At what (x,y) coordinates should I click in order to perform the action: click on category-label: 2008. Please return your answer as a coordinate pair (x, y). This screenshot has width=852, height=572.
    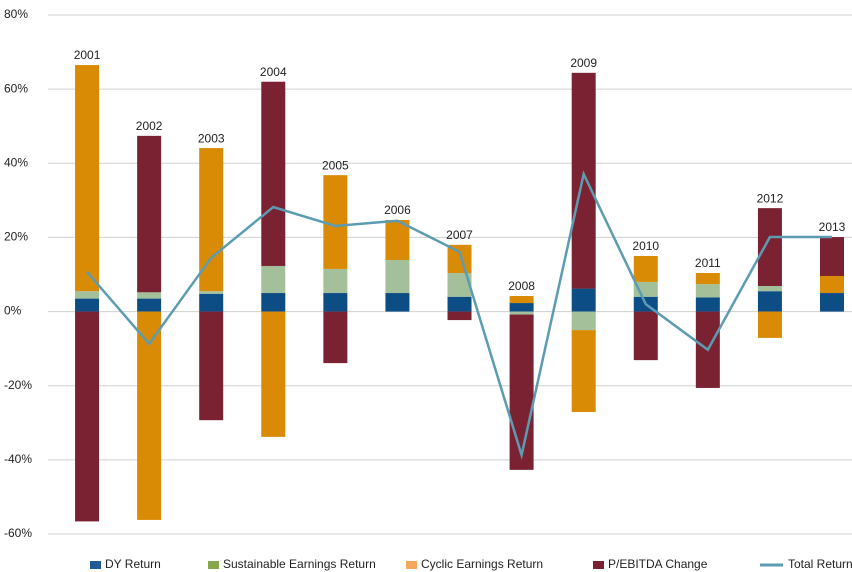
    Looking at the image, I should click on (521, 286).